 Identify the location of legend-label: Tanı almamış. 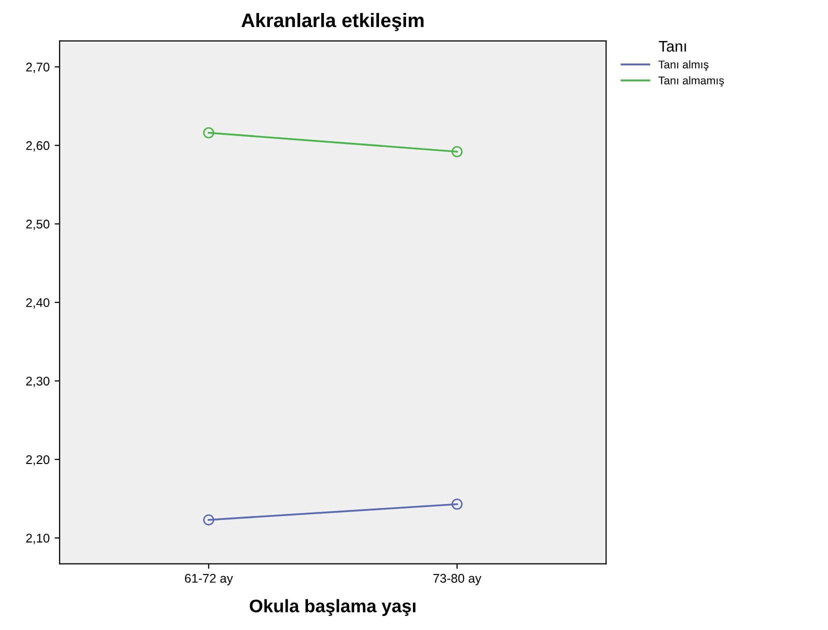
(691, 81).